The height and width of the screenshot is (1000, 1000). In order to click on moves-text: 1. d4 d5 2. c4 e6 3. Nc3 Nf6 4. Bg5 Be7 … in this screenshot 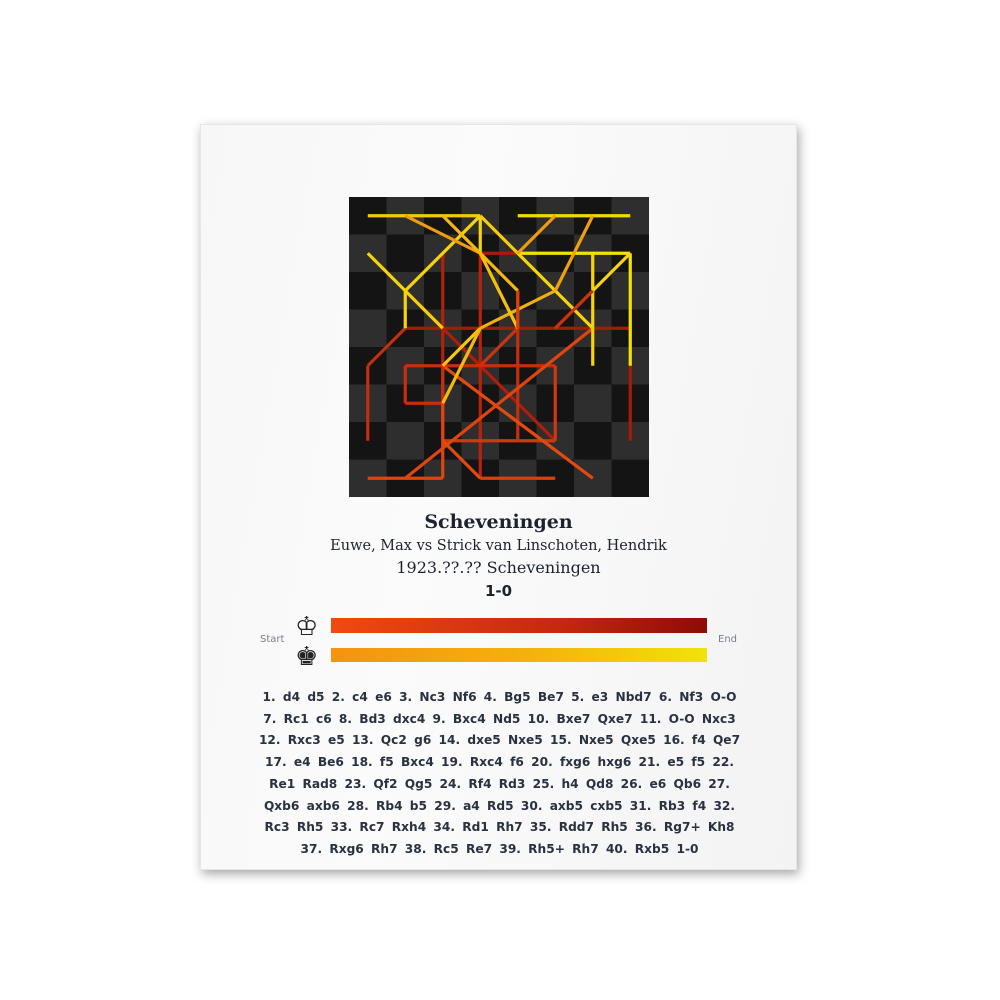, I will do `click(499, 773)`.